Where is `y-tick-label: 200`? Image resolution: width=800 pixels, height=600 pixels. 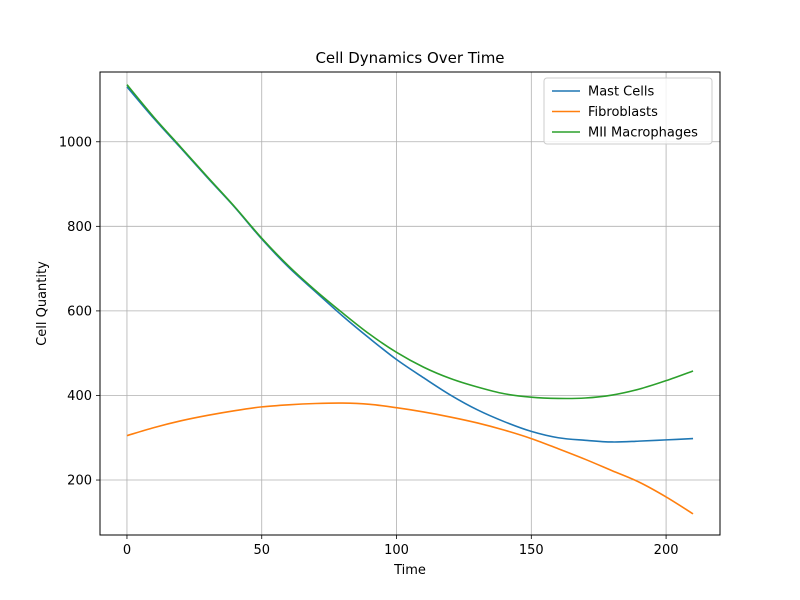
y-tick-label: 200 is located at coordinates (79, 481).